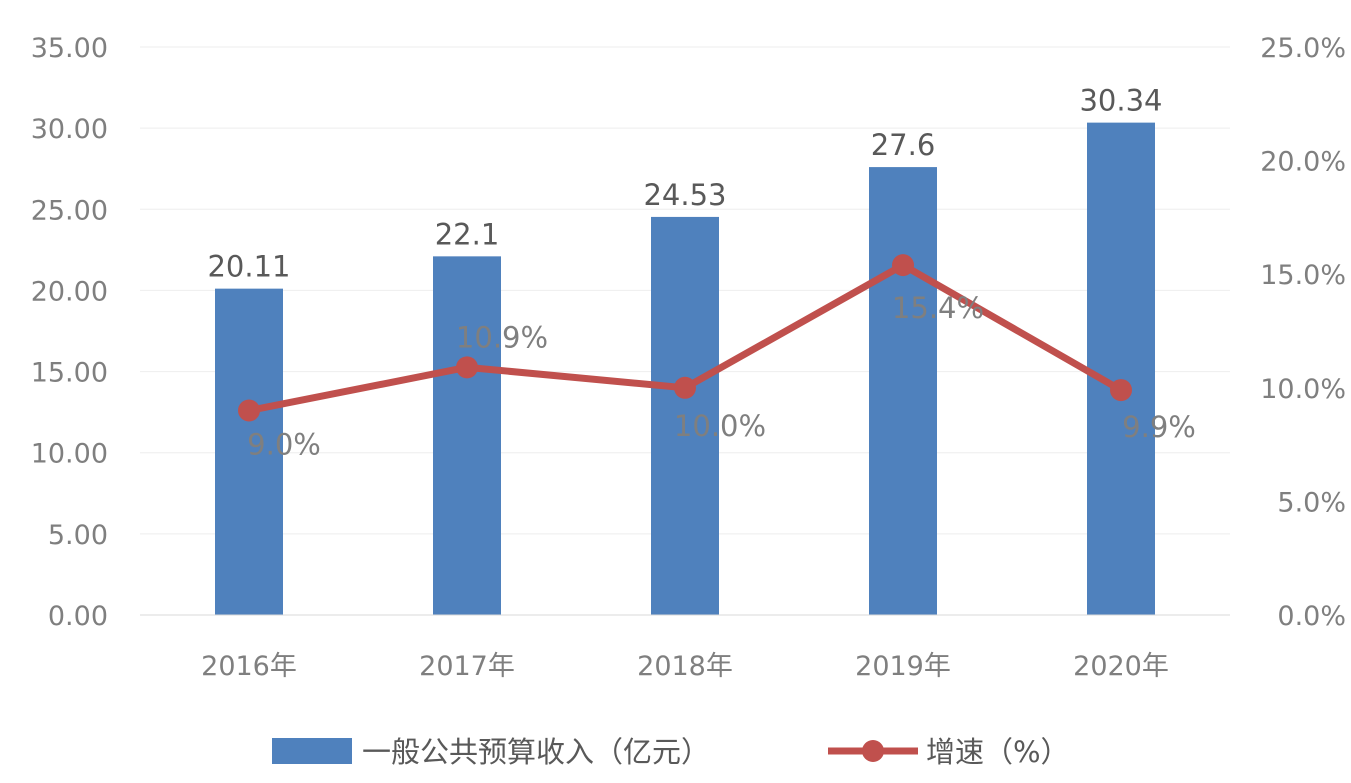 This screenshot has width=1351, height=783. I want to click on legend: 一般公共预算收入（亿元） 增速（%）, so click(671, 752).